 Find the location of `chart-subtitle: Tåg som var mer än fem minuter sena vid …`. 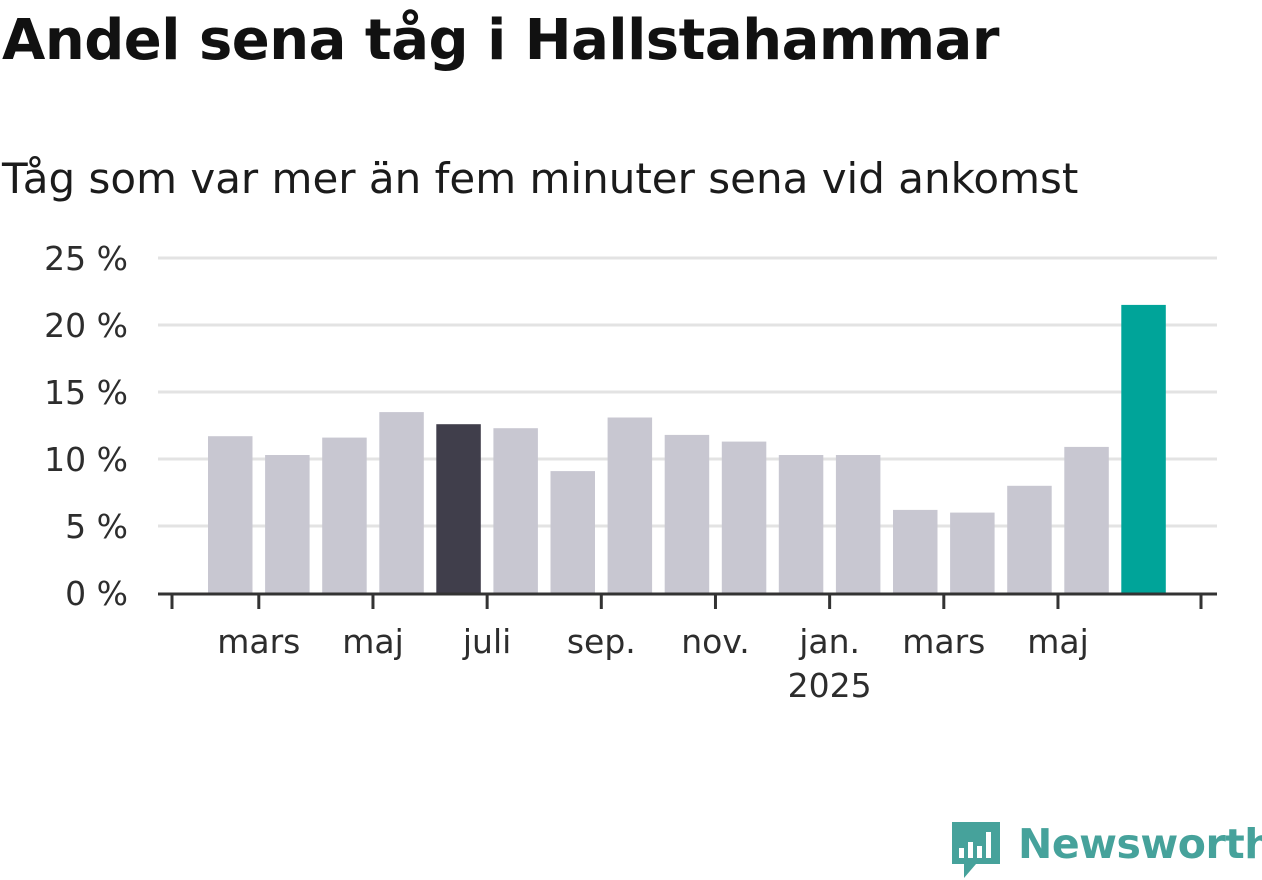

chart-subtitle: Tåg som var mer än fem minuter sena vid … is located at coordinates (540, 178).